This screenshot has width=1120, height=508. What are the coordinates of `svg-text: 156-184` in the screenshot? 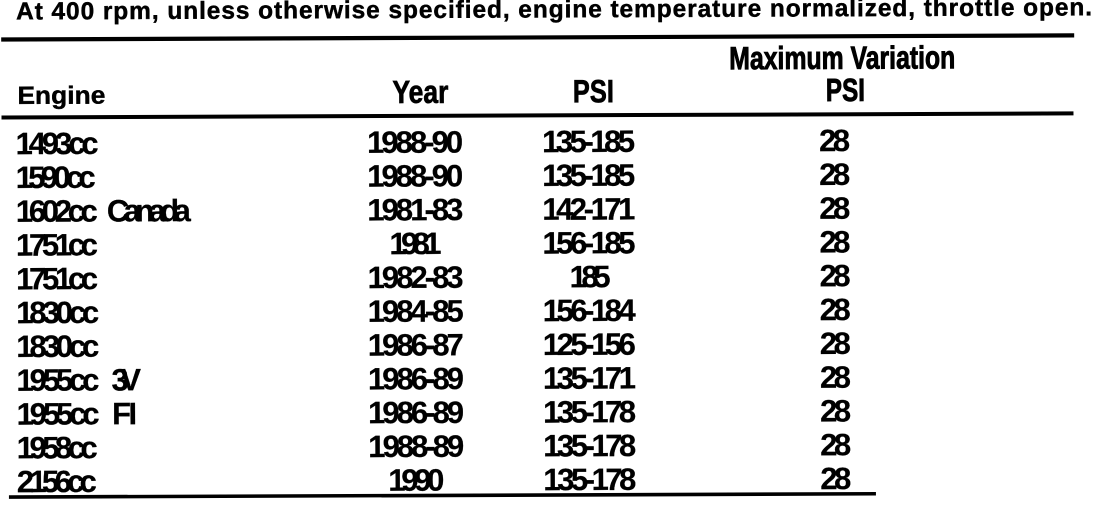 It's located at (590, 310).